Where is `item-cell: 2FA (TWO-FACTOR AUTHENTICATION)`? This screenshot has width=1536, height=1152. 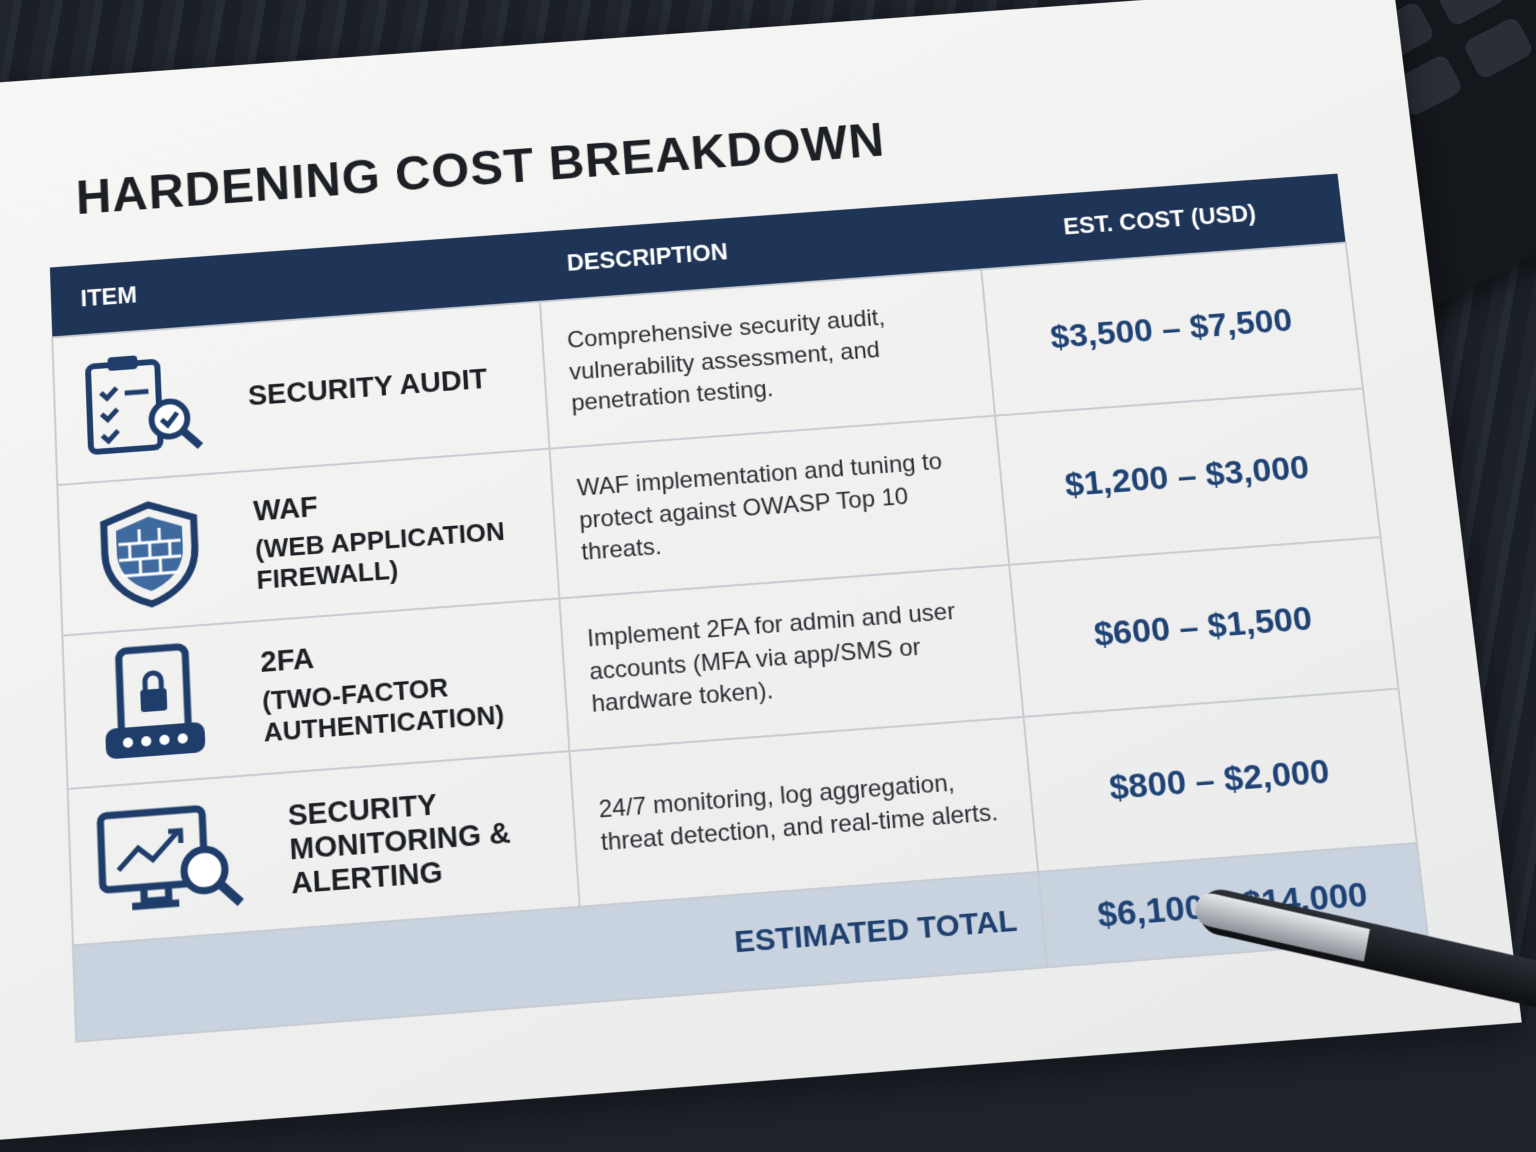
item-cell: 2FA (TWO-FACTOR AUTHENTICATION) is located at coordinates (316, 693).